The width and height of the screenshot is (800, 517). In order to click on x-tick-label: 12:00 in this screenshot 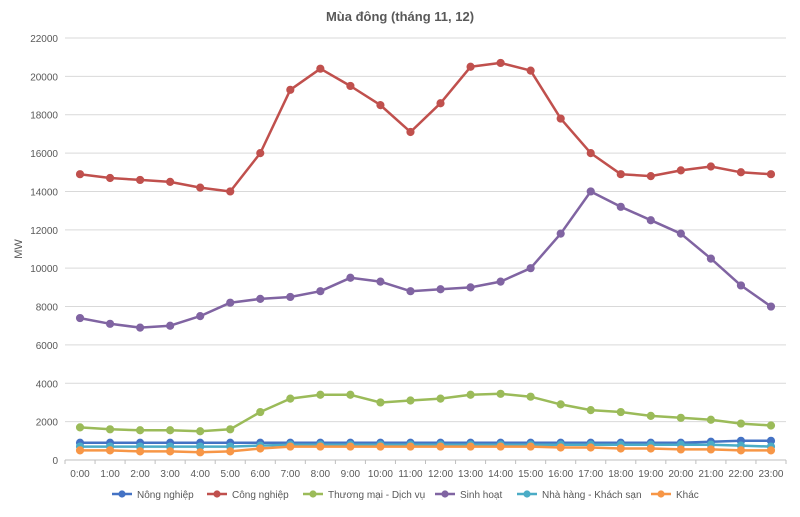, I will do `click(440, 474)`.